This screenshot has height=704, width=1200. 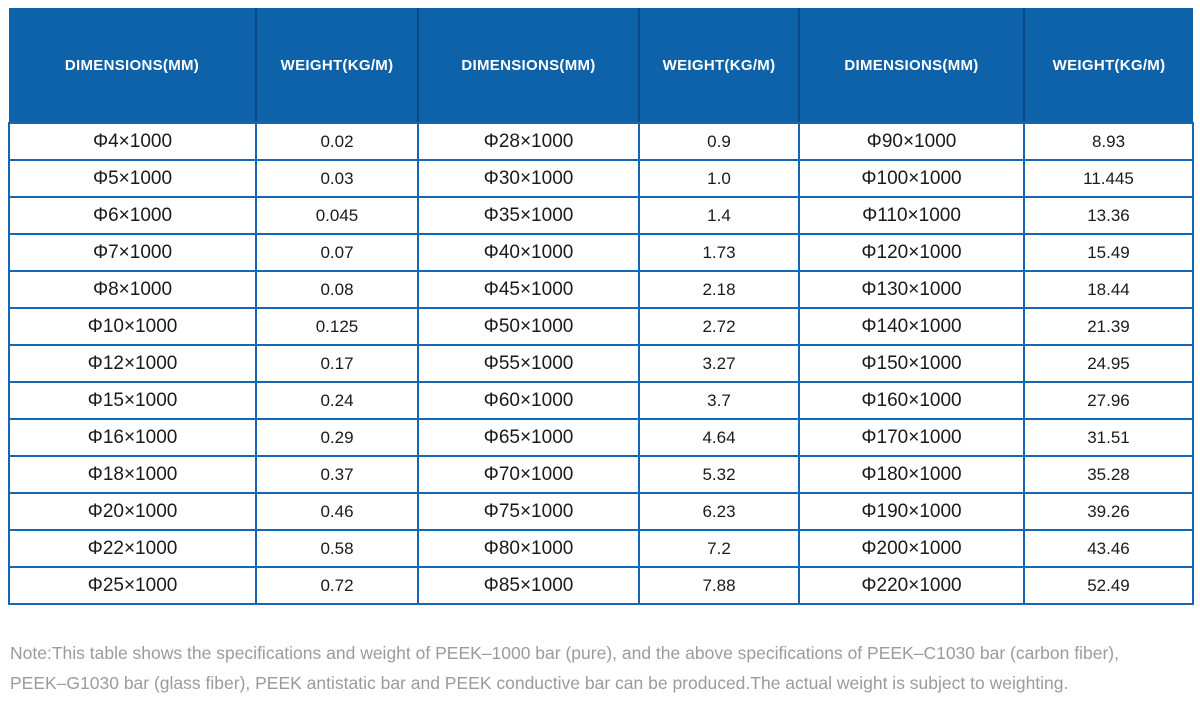 I want to click on dimension-cell: Φ170×1000, so click(x=911, y=437).